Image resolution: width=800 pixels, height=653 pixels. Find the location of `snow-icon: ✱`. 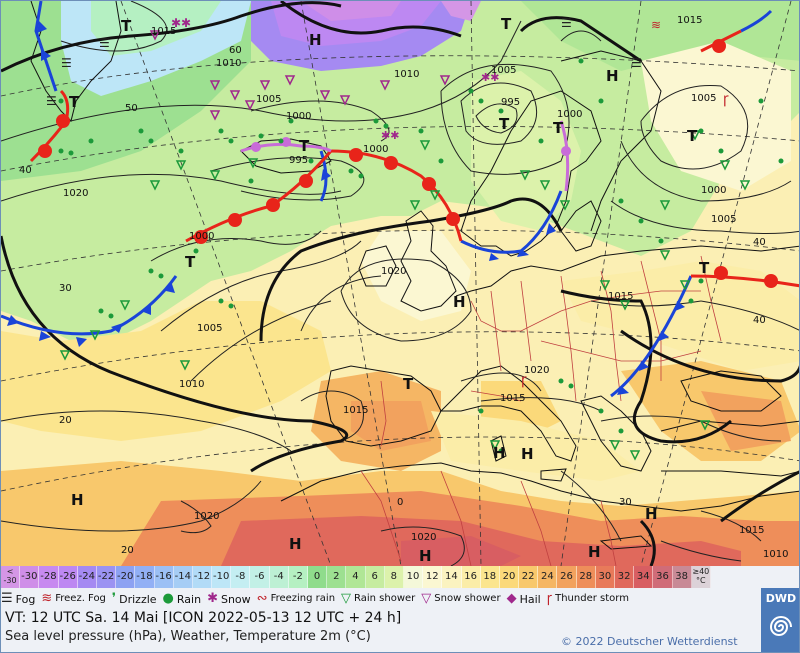

snow-icon: ✱ is located at coordinates (212, 598).